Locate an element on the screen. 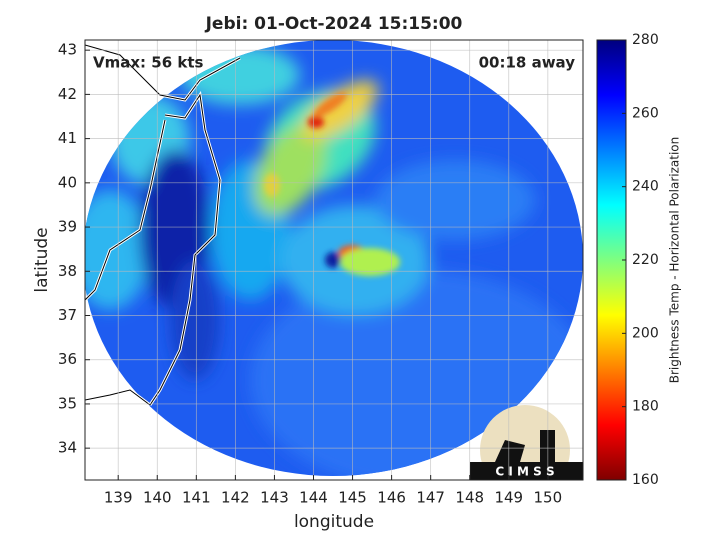 Image resolution: width=720 pixels, height=544 pixels. x-tick-label: 150 is located at coordinates (548, 498).